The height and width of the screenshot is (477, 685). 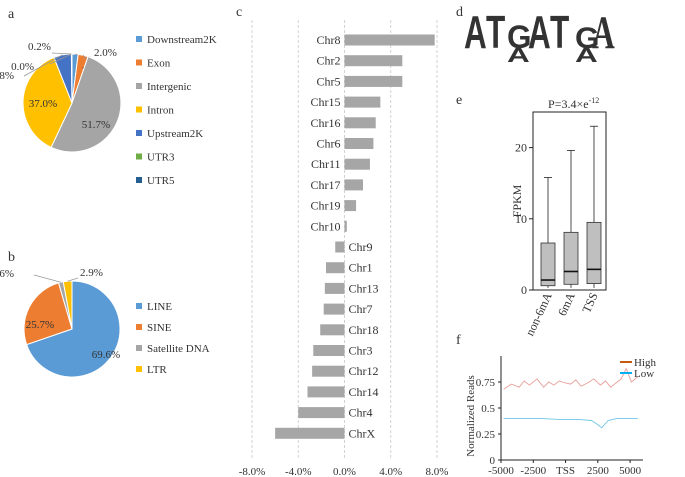 What do you see at coordinates (589, 302) in the screenshot?
I see `x-tick-label-tss: TSS` at bounding box center [589, 302].